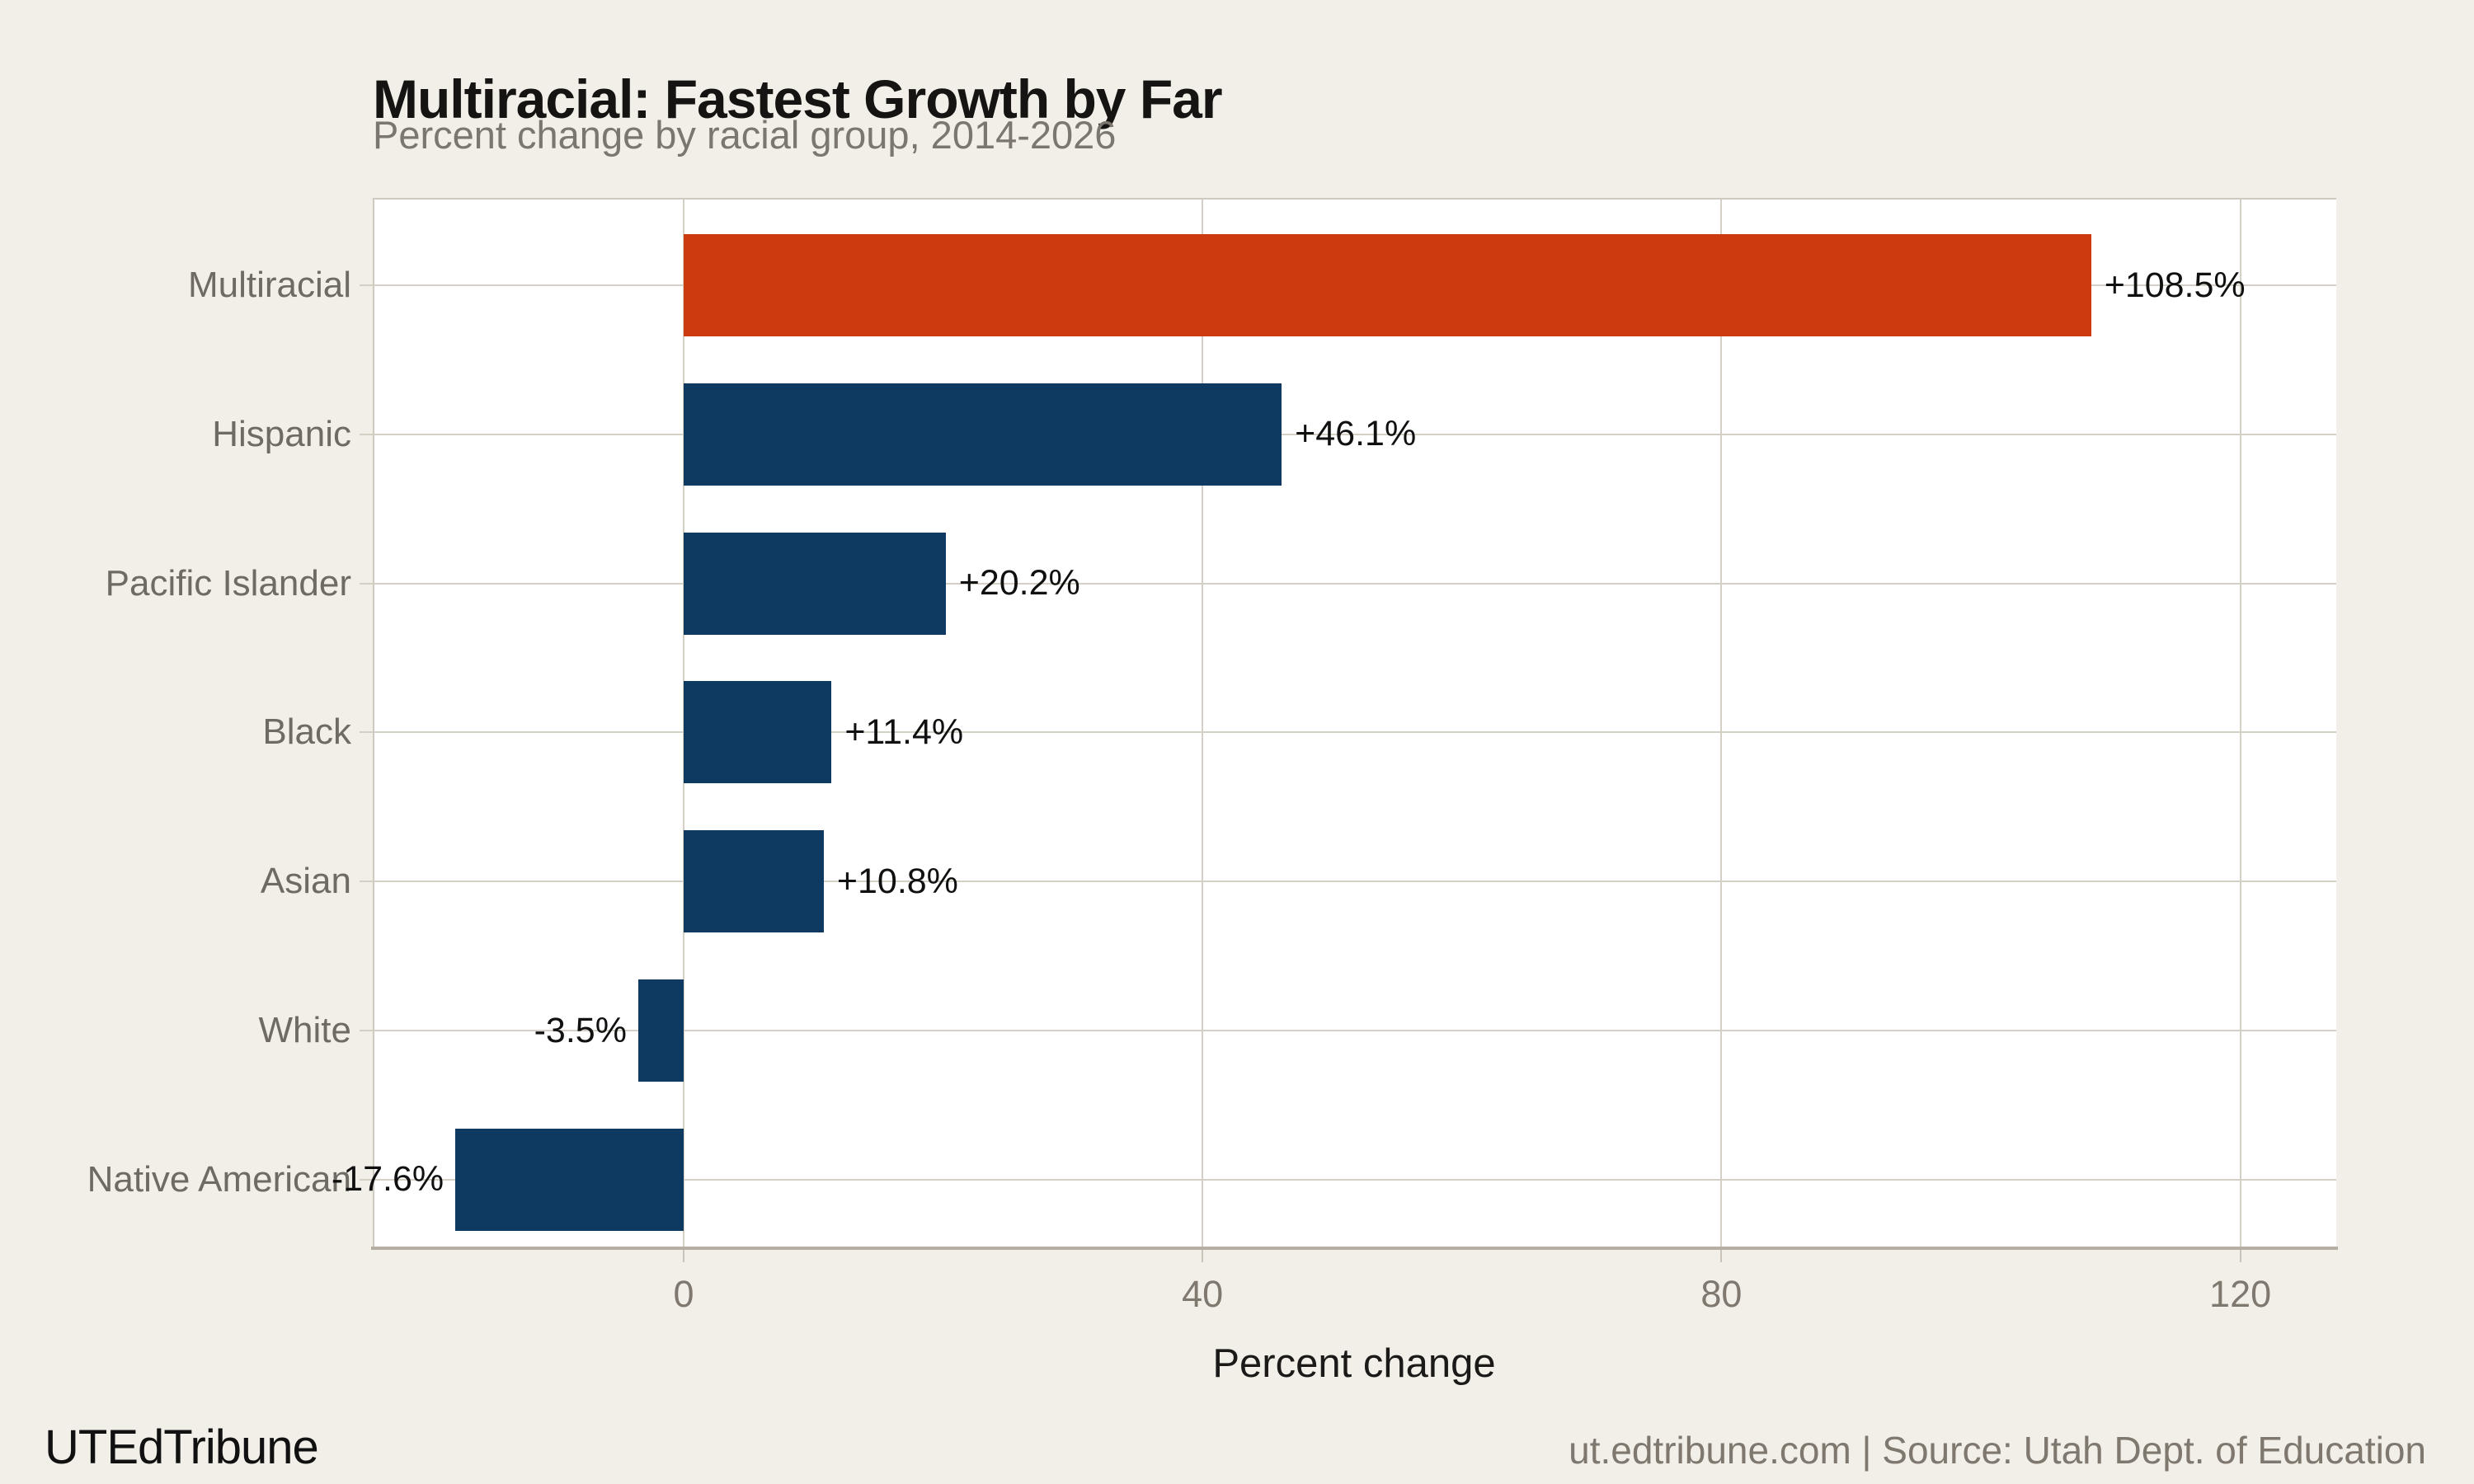 The height and width of the screenshot is (1484, 2474). What do you see at coordinates (1354, 1363) in the screenshot?
I see `x-axis-title: Percent change` at bounding box center [1354, 1363].